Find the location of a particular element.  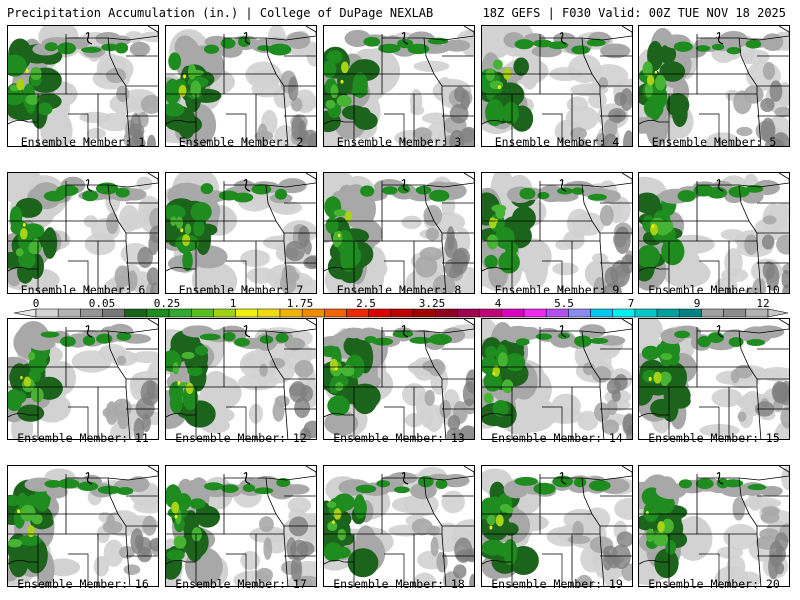

colorbar-tick-label: 3.25 is located at coordinates (432, 303).